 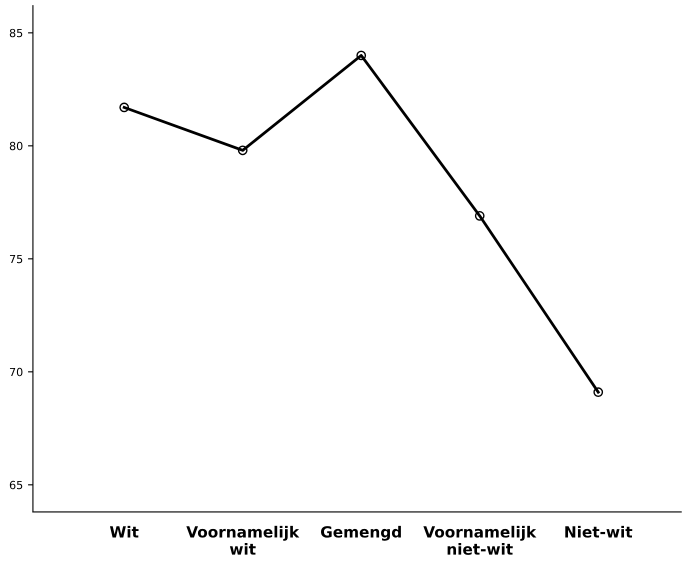 I want to click on y-tick-label: 70, so click(x=16, y=372).